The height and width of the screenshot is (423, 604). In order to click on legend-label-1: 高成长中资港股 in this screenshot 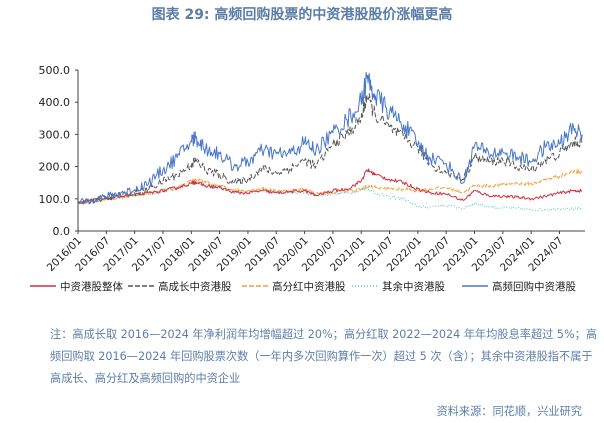, I will do `click(195, 286)`.